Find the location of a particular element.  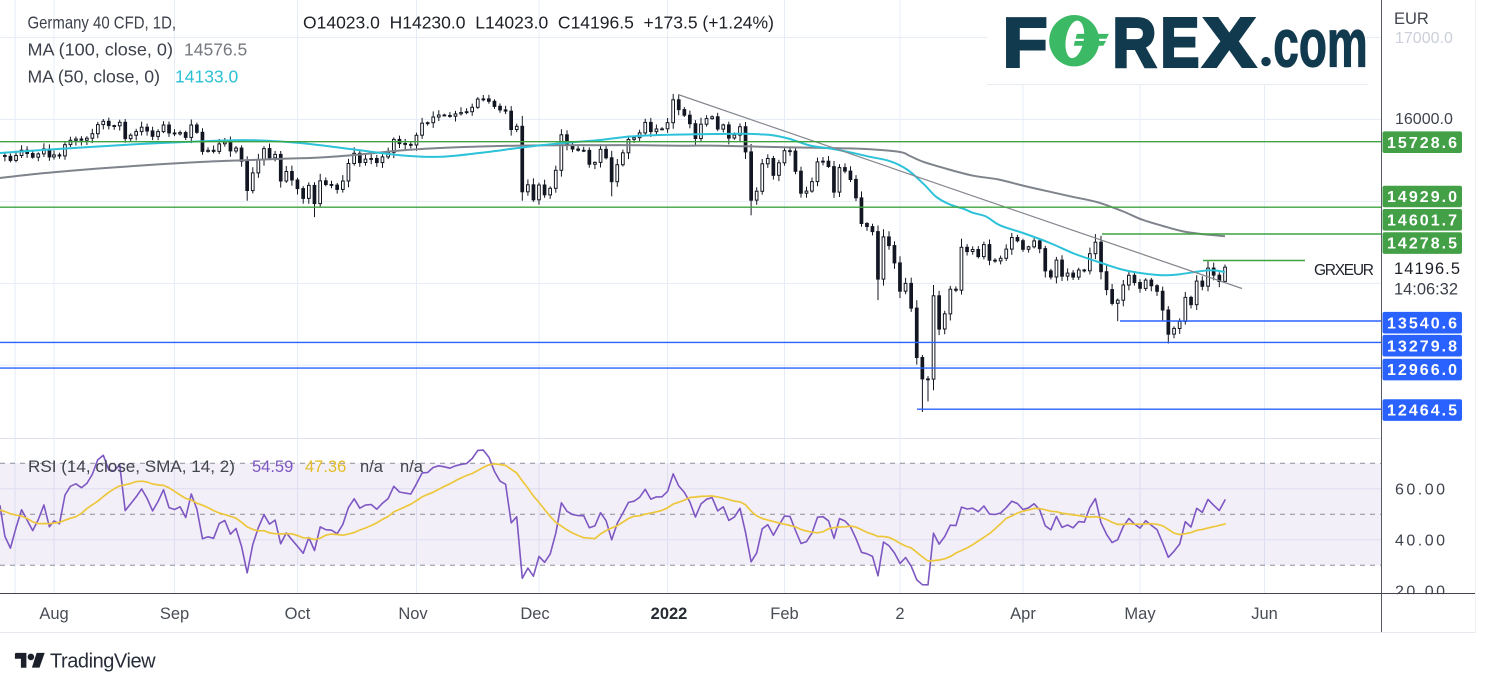

svg-text: com is located at coordinates (1320, 43).